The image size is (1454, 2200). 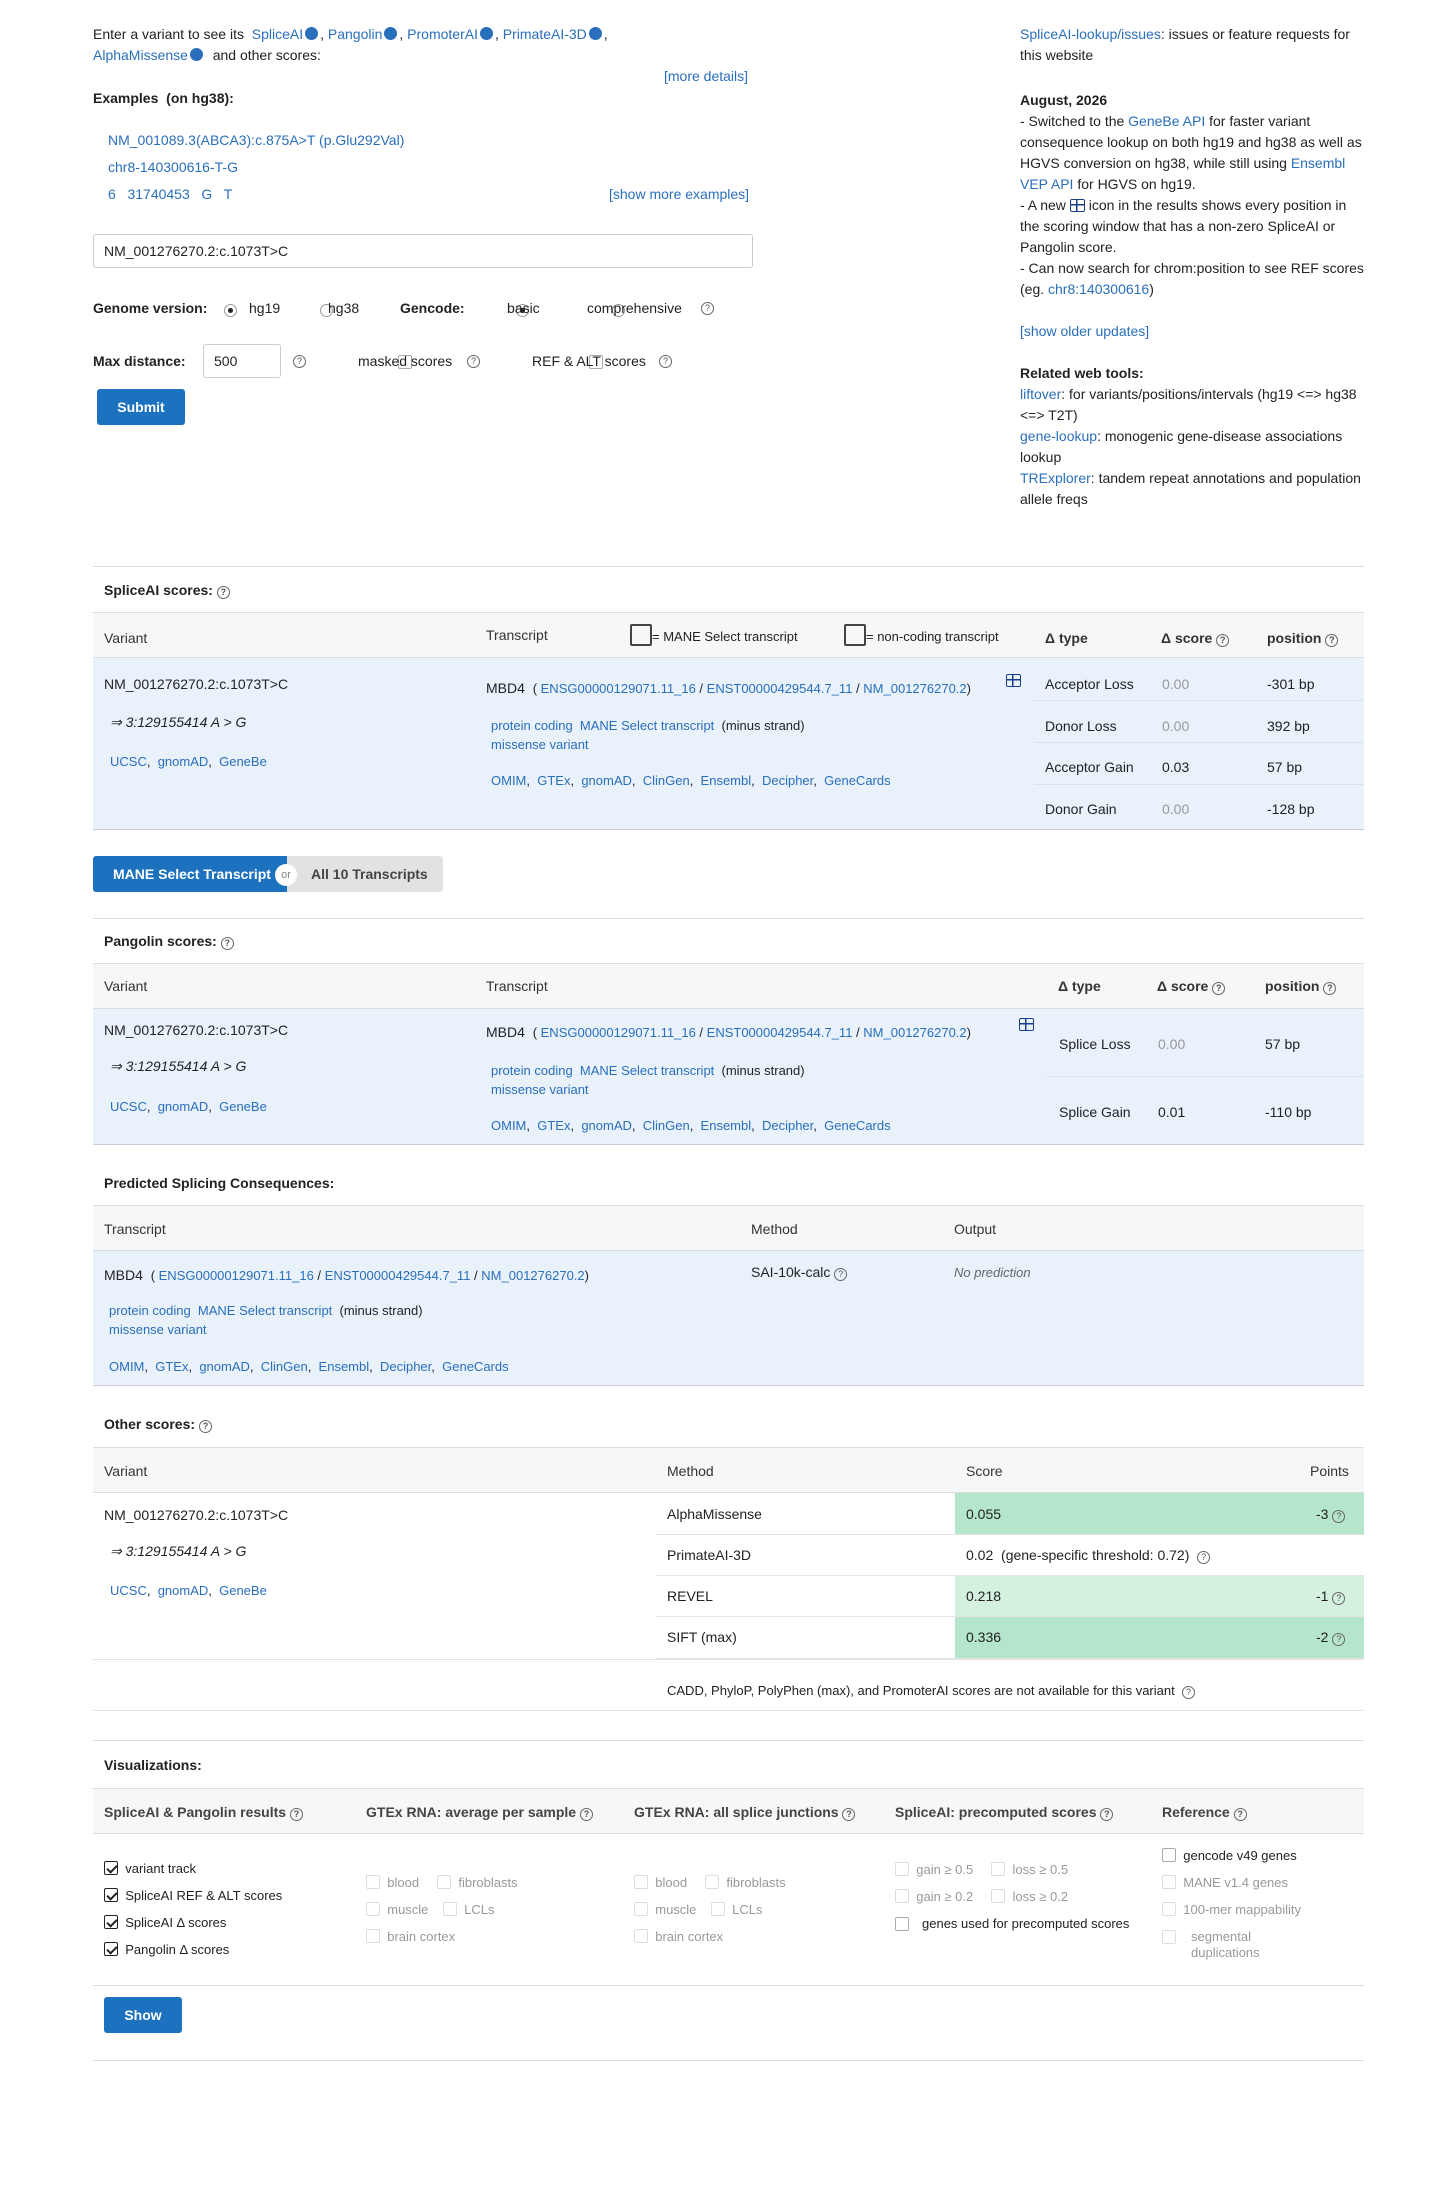 What do you see at coordinates (277, 34) in the screenshot?
I see `spliceai-link: SpliceAI` at bounding box center [277, 34].